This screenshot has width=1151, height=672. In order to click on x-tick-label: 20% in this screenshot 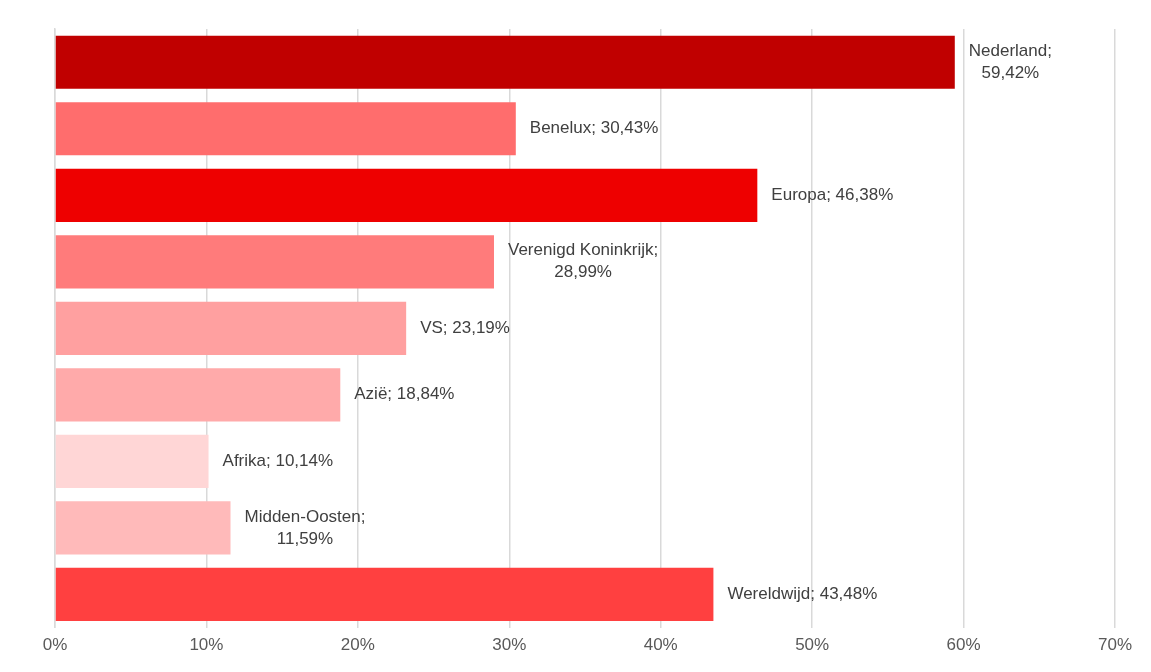, I will do `click(357, 645)`.